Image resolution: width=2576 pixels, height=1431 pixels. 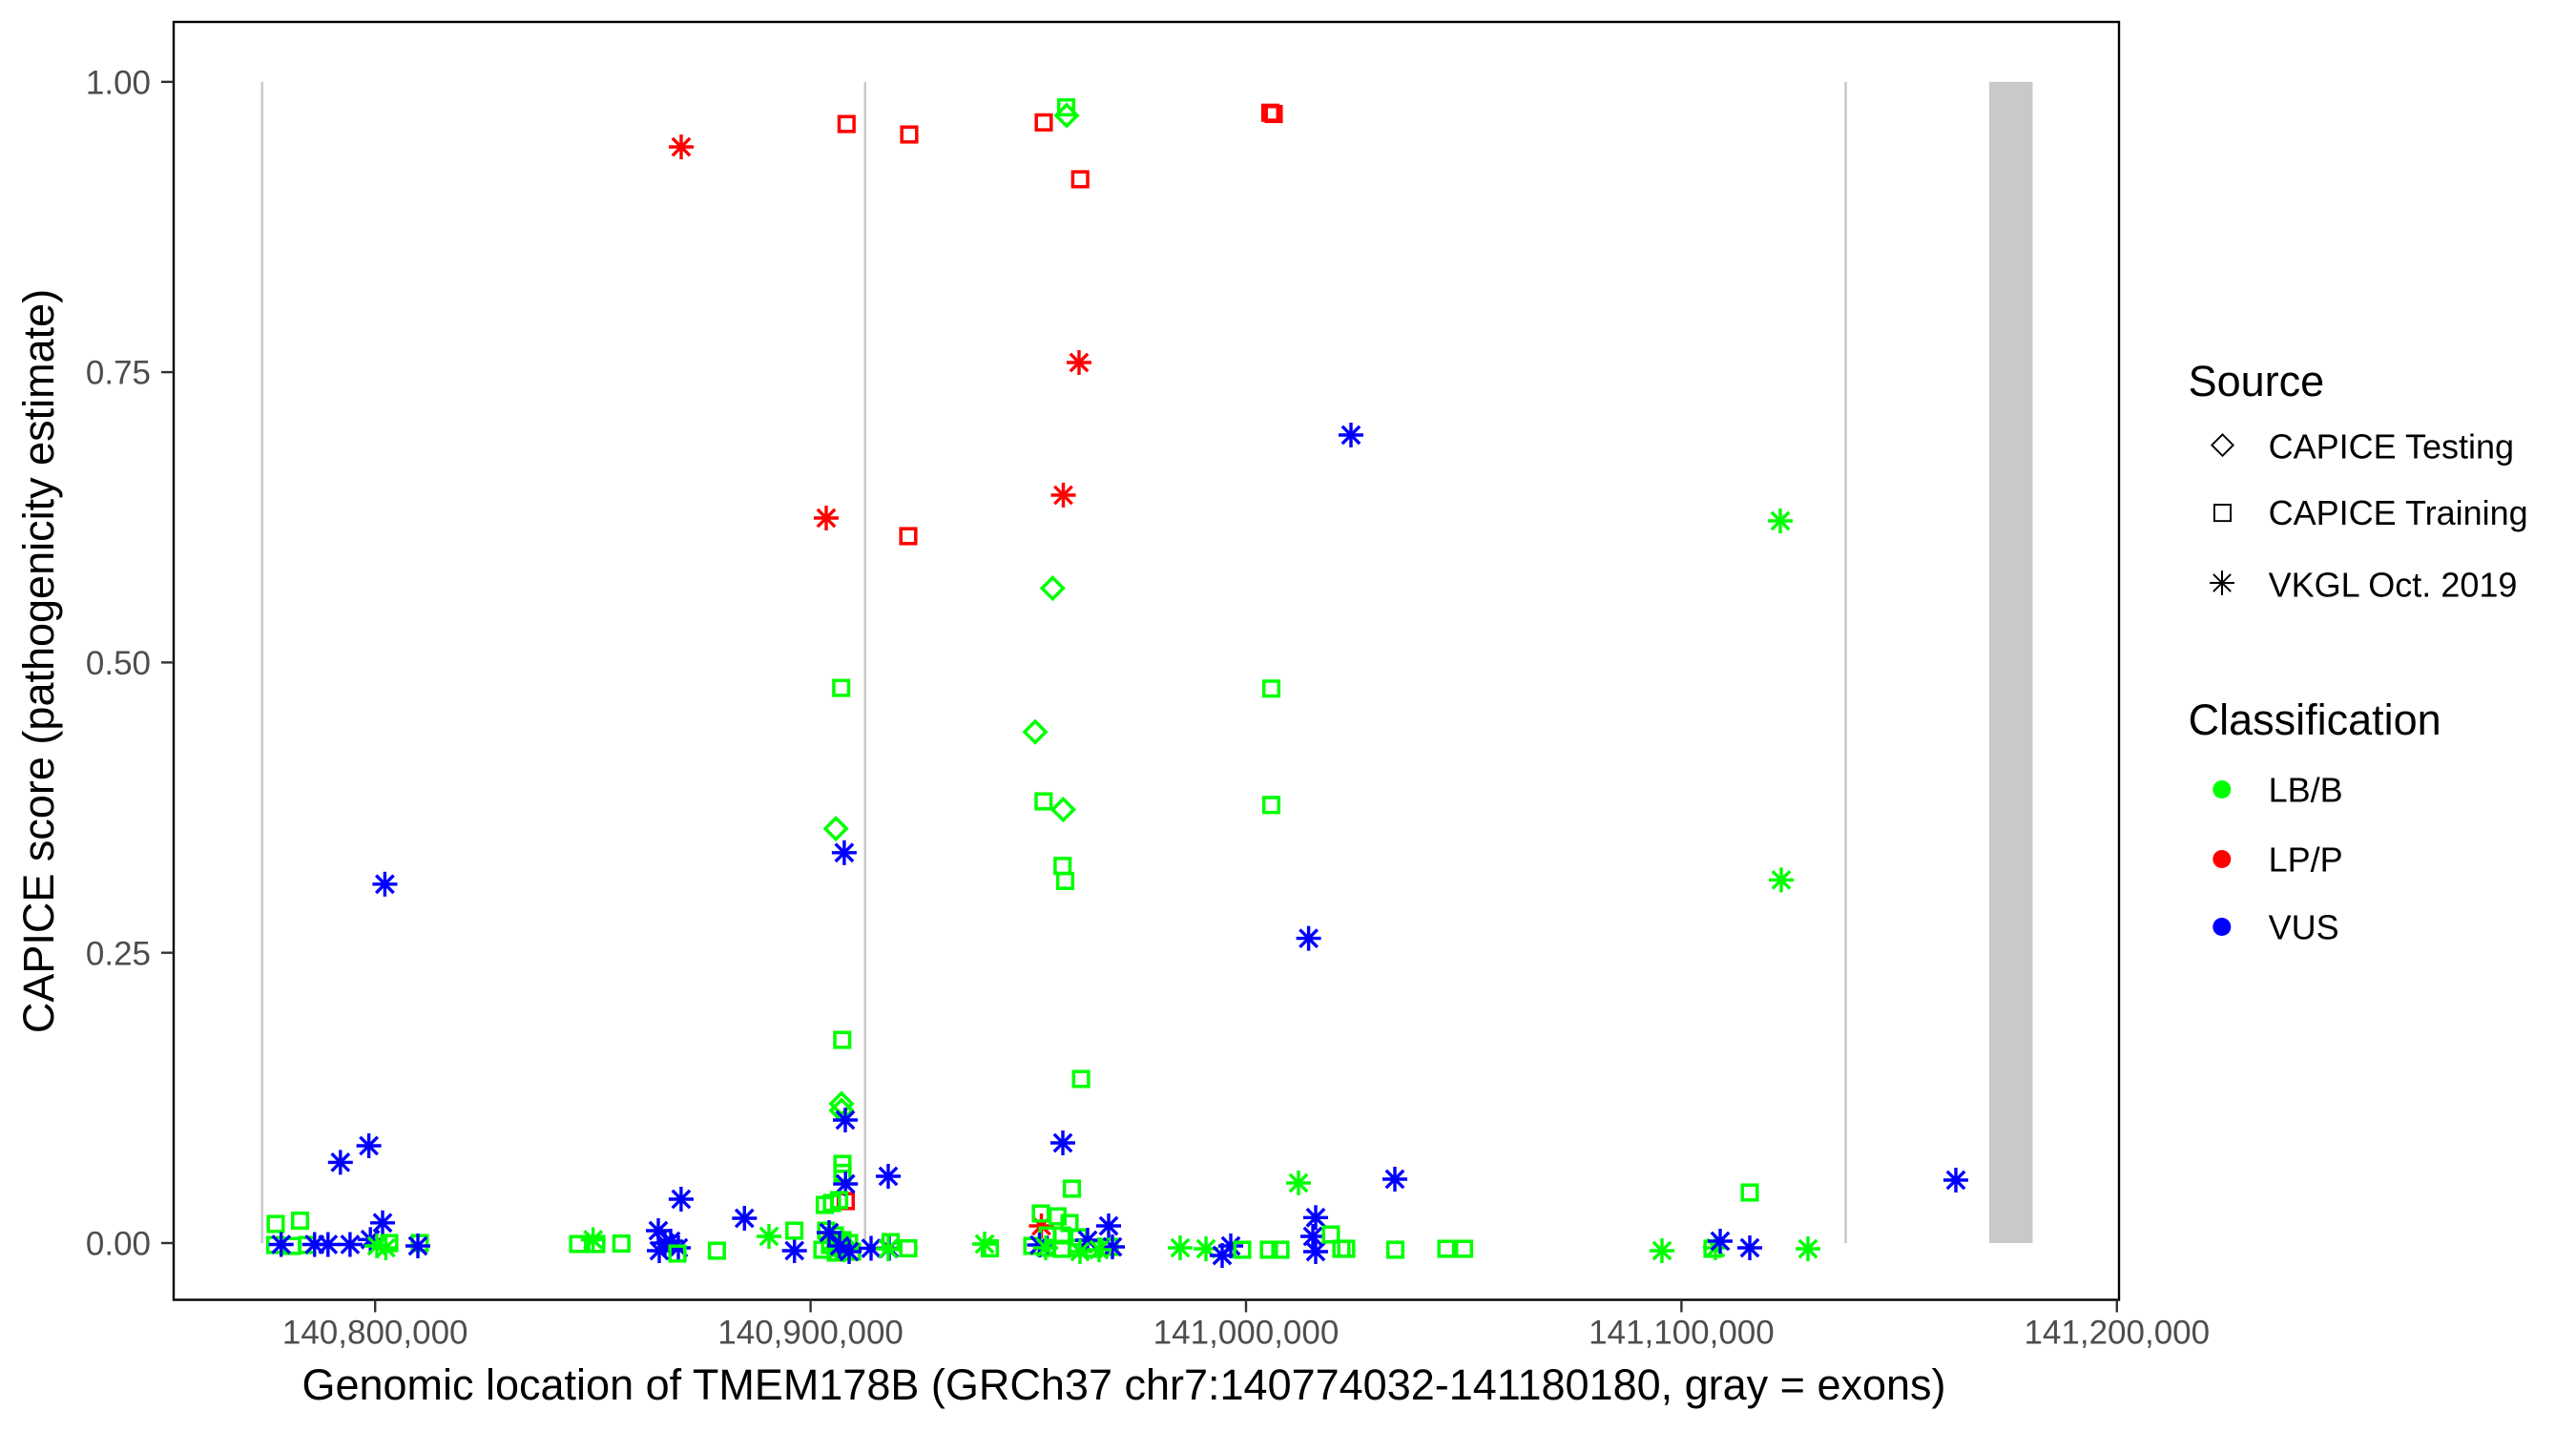 What do you see at coordinates (2391, 446) in the screenshot?
I see `svg-text: CAPICE Testing` at bounding box center [2391, 446].